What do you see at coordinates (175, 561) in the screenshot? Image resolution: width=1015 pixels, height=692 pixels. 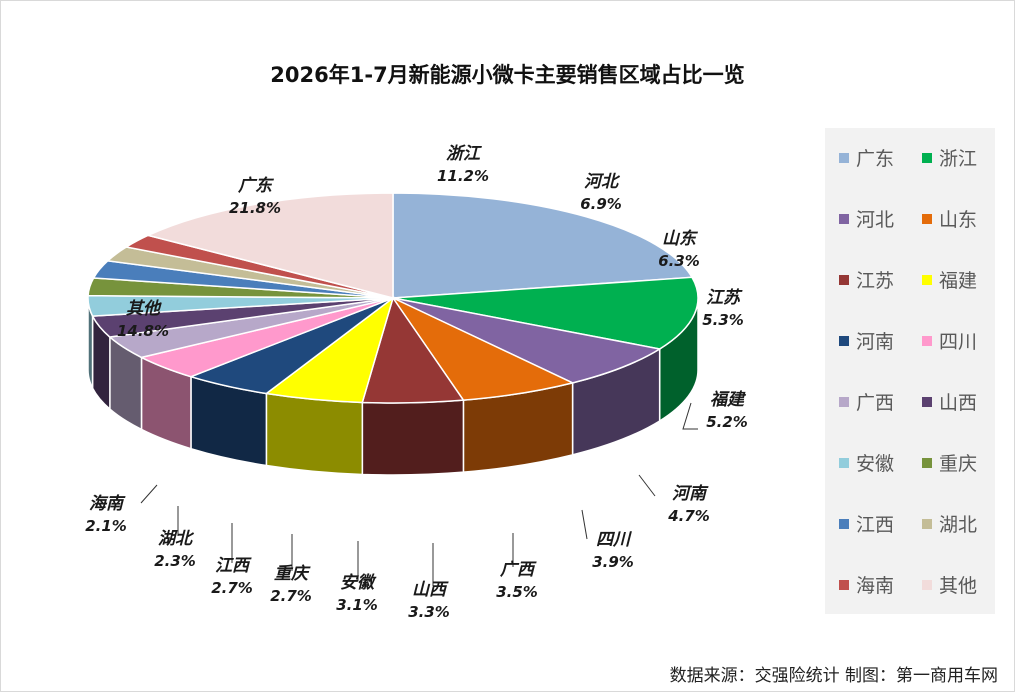 I see `label-value-湖北: 2.3%` at bounding box center [175, 561].